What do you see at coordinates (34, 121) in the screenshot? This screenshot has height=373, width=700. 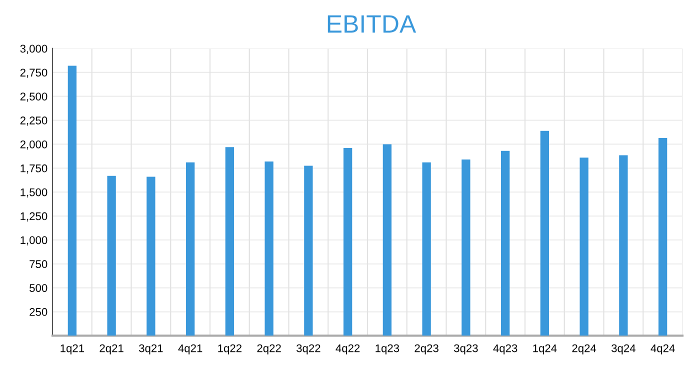 I see `y-tick-label: 2,250` at bounding box center [34, 121].